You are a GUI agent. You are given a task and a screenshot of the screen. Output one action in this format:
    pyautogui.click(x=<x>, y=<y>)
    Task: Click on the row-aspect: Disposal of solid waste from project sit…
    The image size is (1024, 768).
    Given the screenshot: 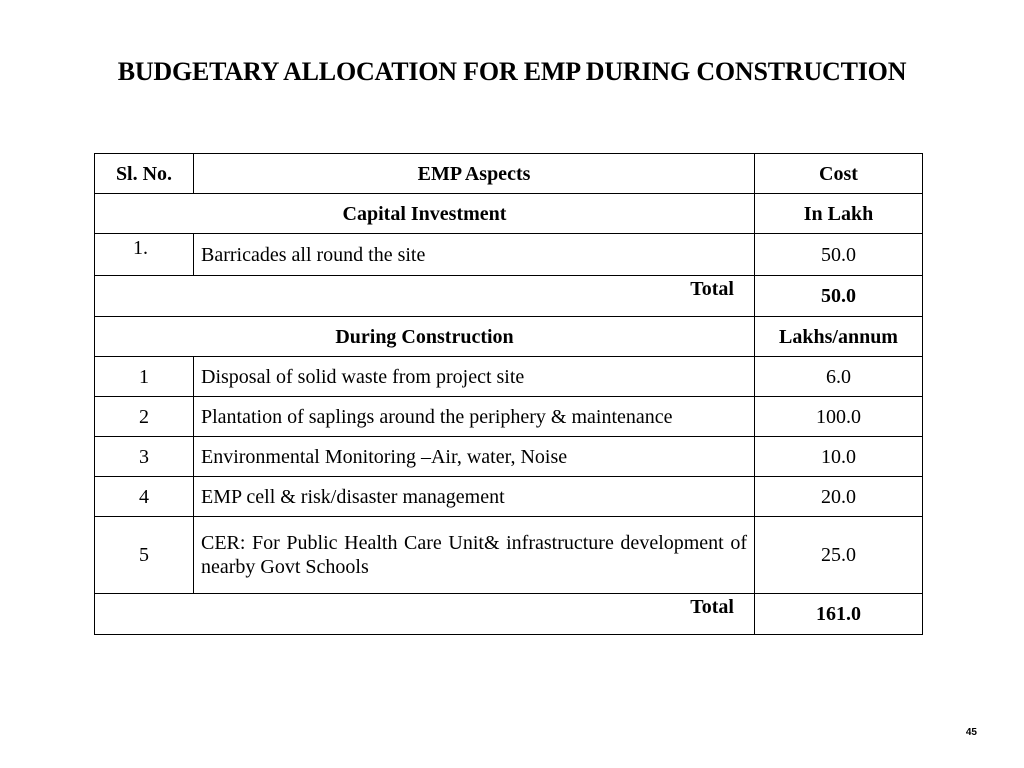 What is the action you would take?
    pyautogui.click(x=474, y=376)
    